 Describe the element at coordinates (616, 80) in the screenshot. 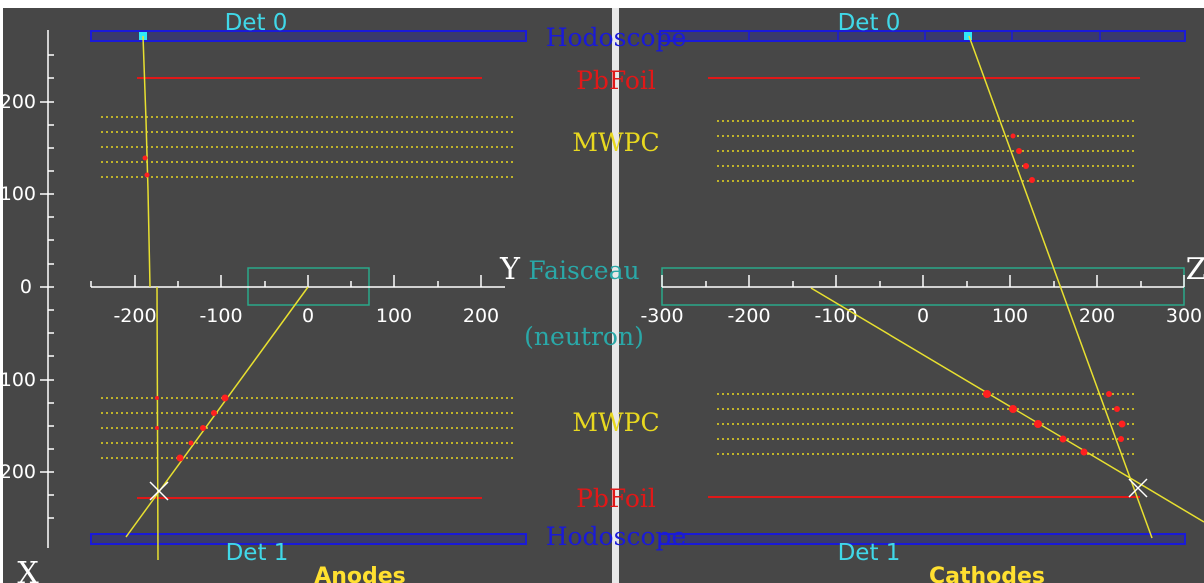

I see `pbfoil-top-label: PbFoil` at that location.